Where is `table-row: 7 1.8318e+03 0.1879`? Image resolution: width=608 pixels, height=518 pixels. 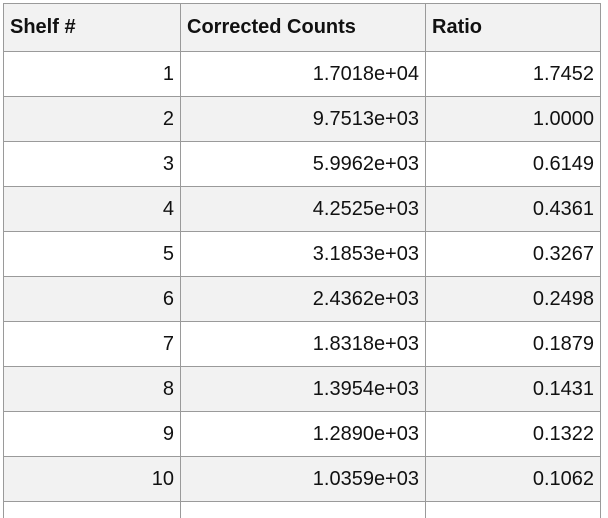 table-row: 7 1.8318e+03 0.1879 is located at coordinates (302, 344).